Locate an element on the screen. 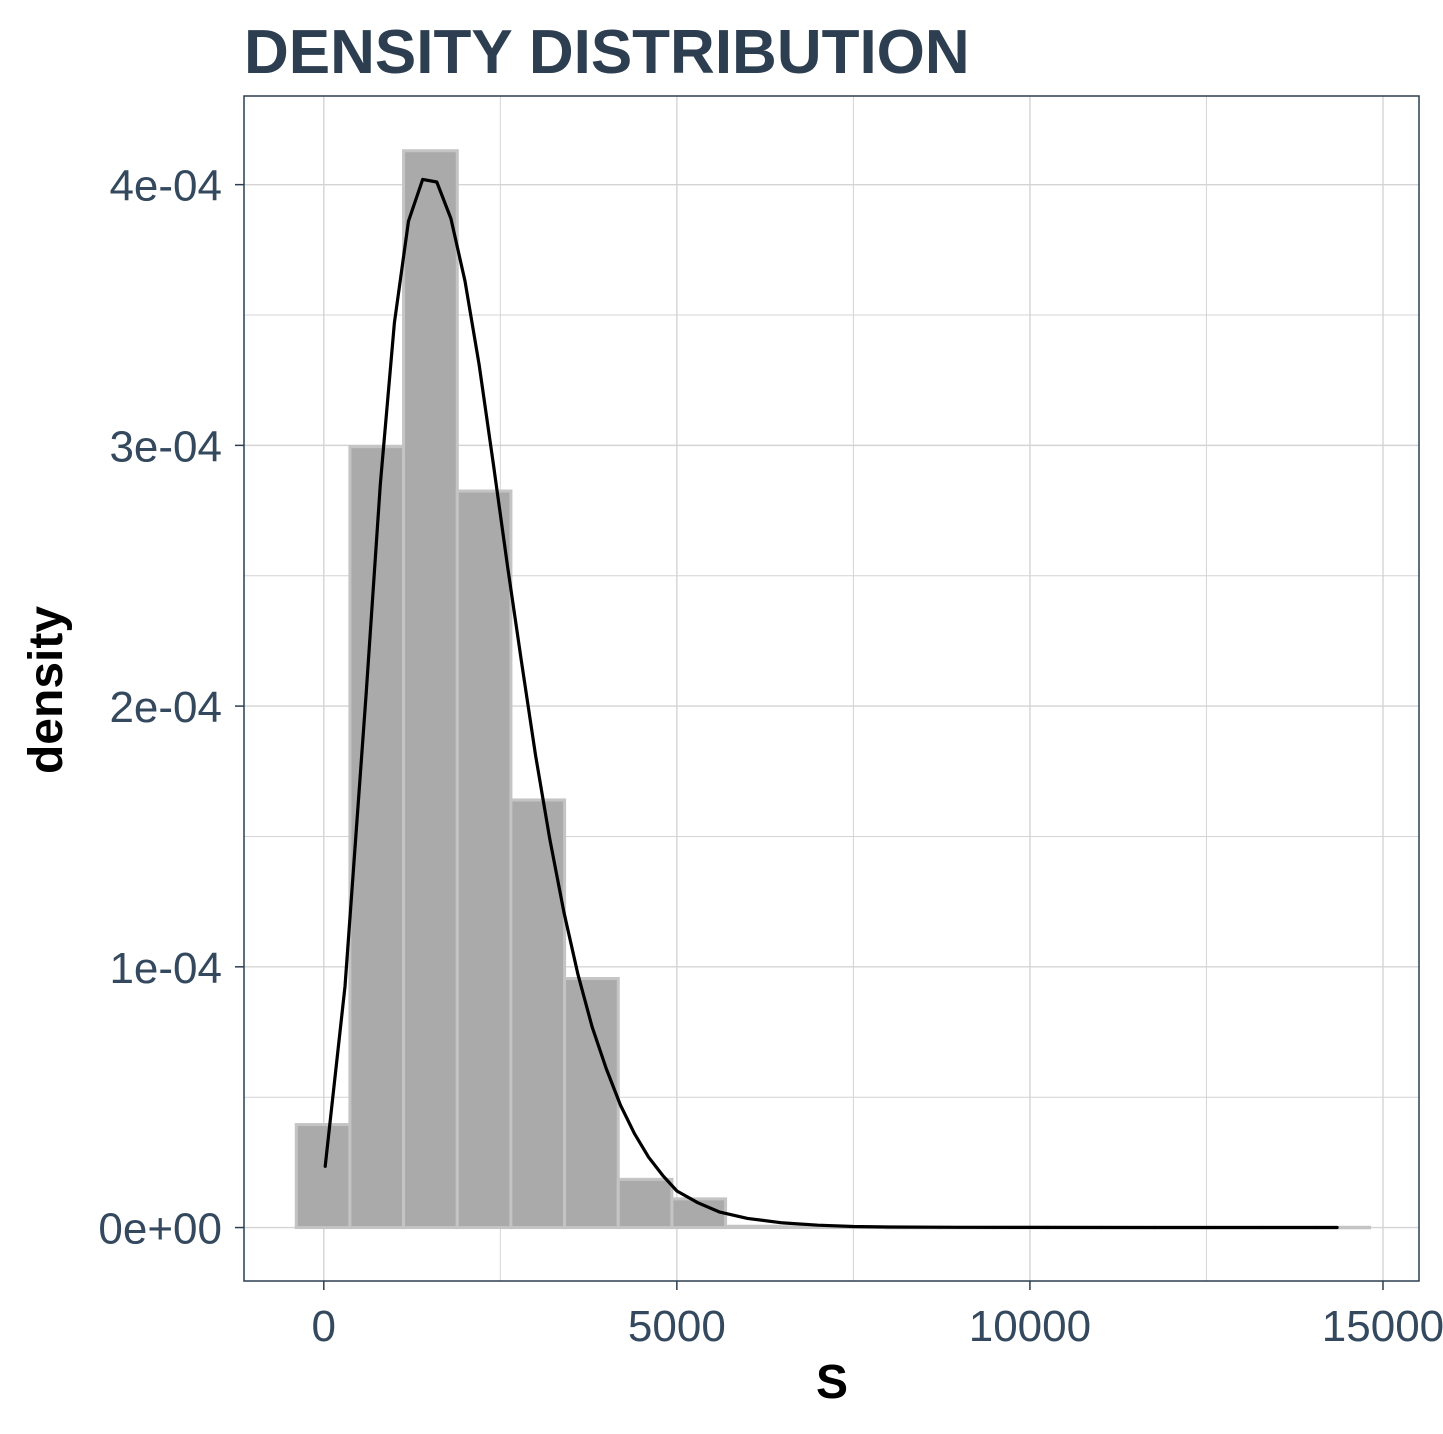 The width and height of the screenshot is (1443, 1434). y-tick-label: 4e-04 is located at coordinates (165, 186).